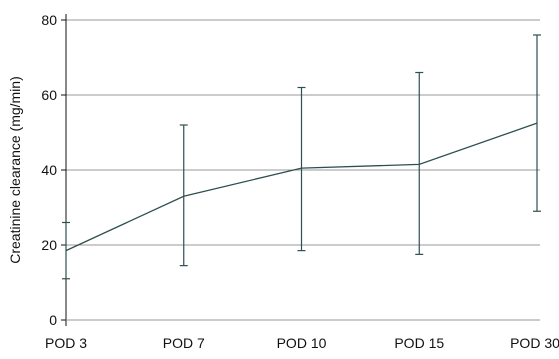 Image resolution: width=559 pixels, height=359 pixels. What do you see at coordinates (49, 170) in the screenshot?
I see `y-tick-label-40: 40` at bounding box center [49, 170].